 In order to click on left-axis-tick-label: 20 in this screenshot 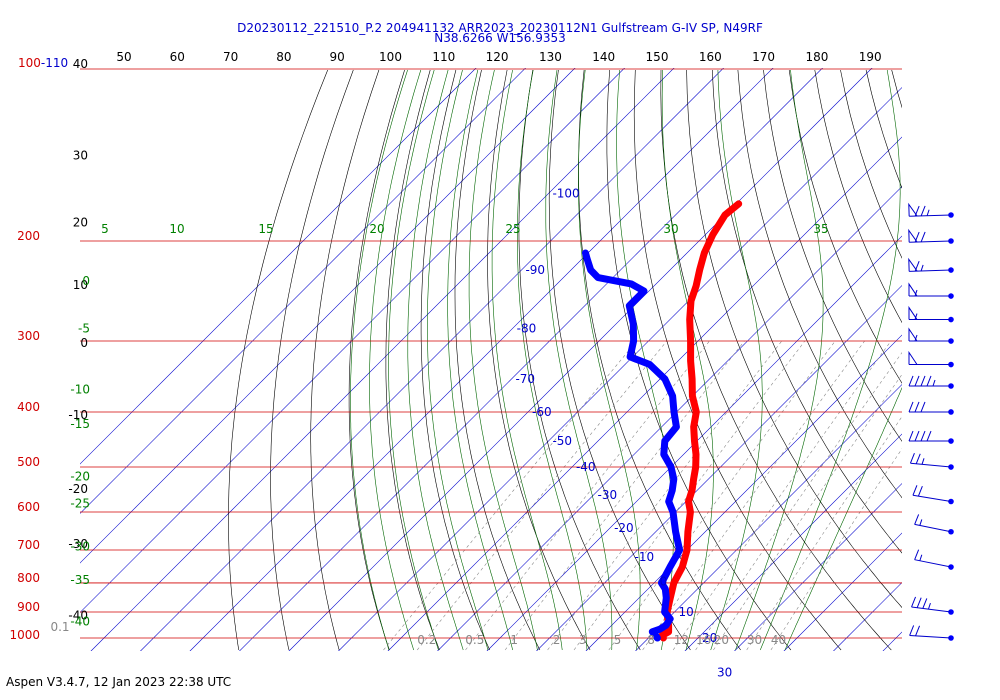, I will do `click(80, 222)`.